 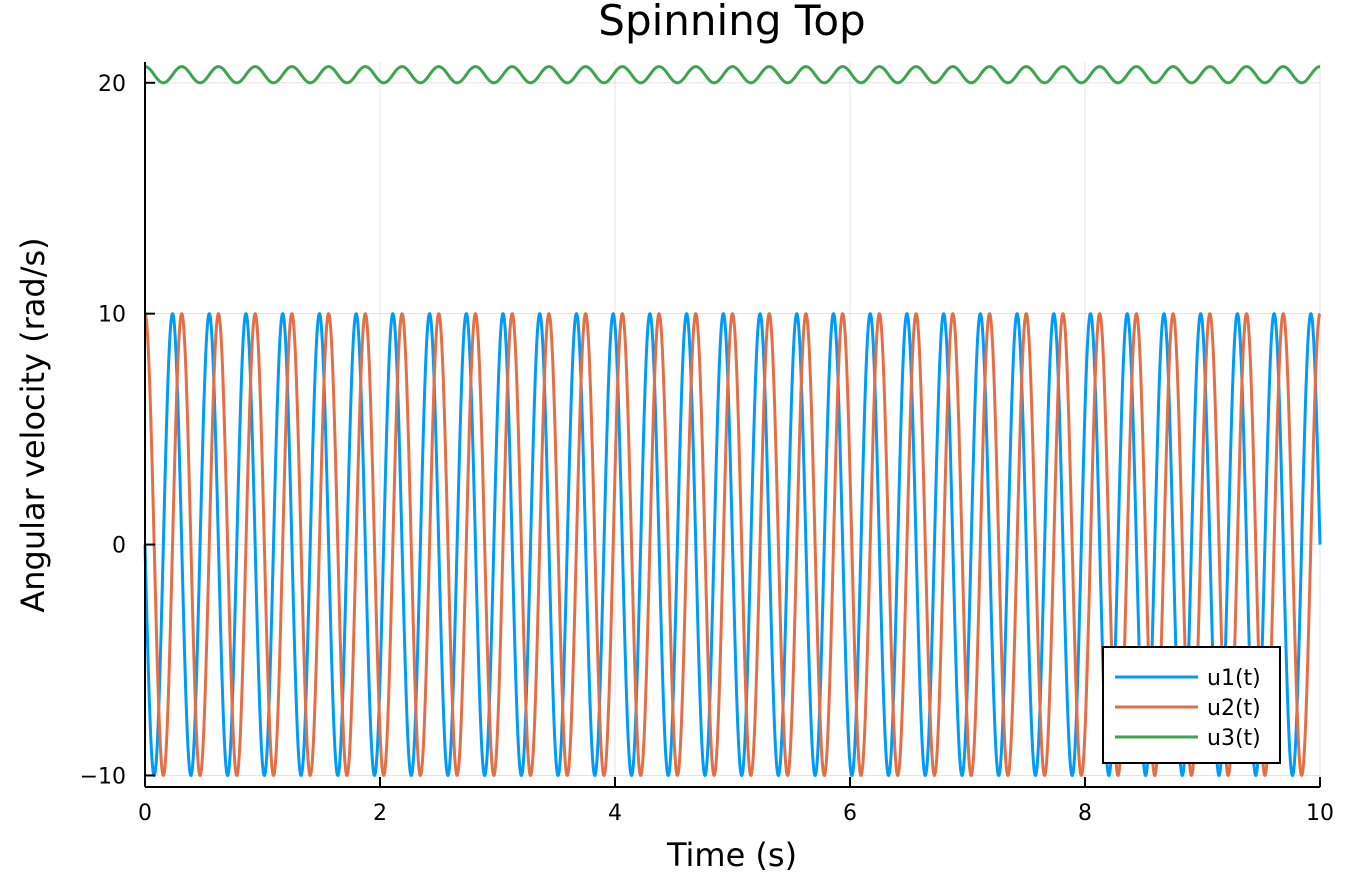 What do you see at coordinates (1320, 813) in the screenshot?
I see `x-tick-label: 10` at bounding box center [1320, 813].